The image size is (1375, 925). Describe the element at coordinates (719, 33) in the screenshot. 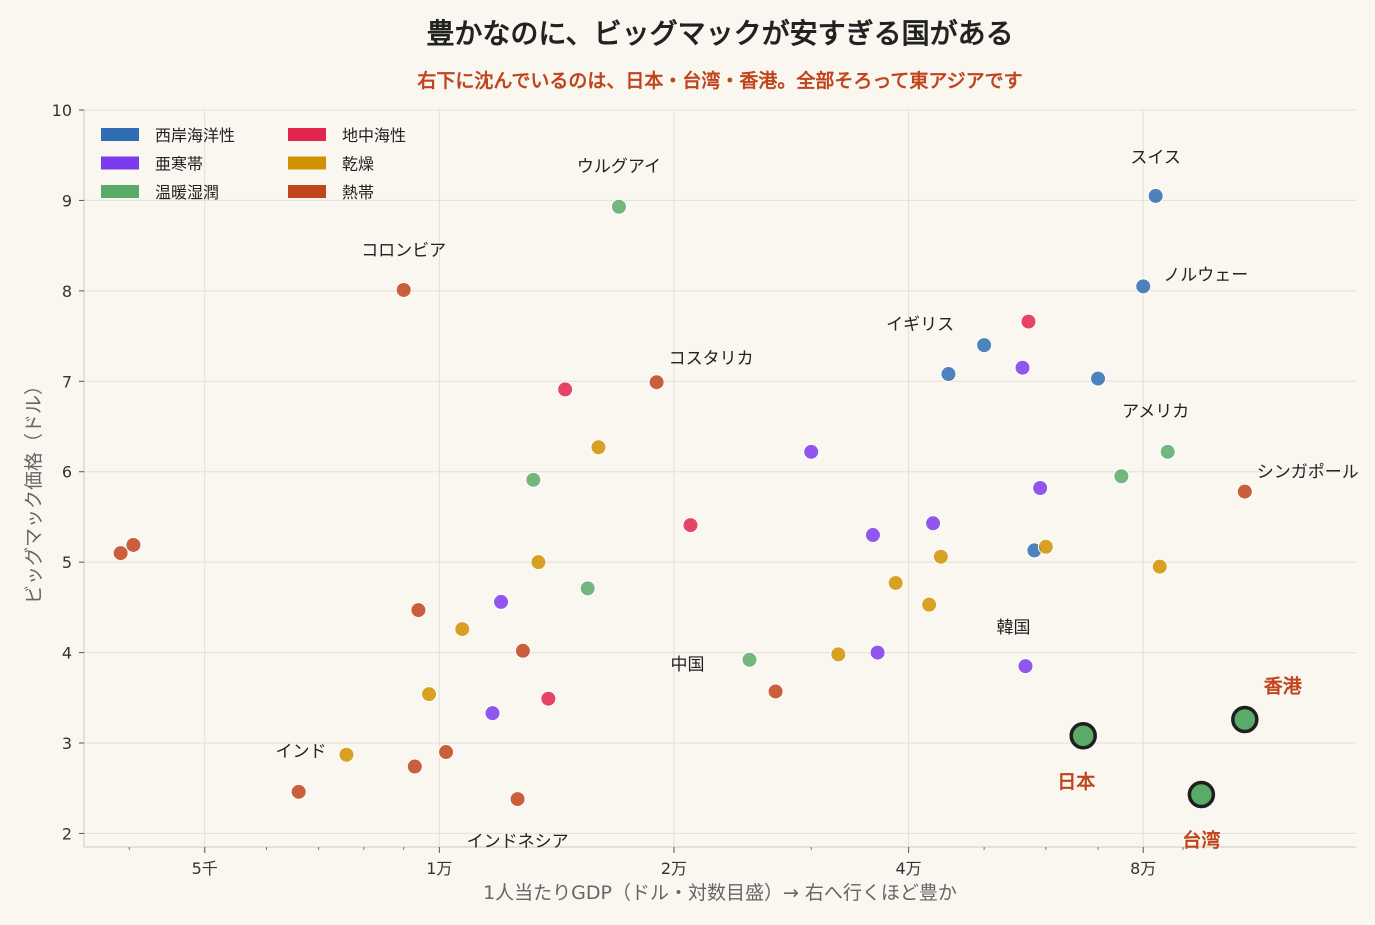

I see `chart-title: 豊かなのに、ビッグマックが安すぎる国がある` at that location.